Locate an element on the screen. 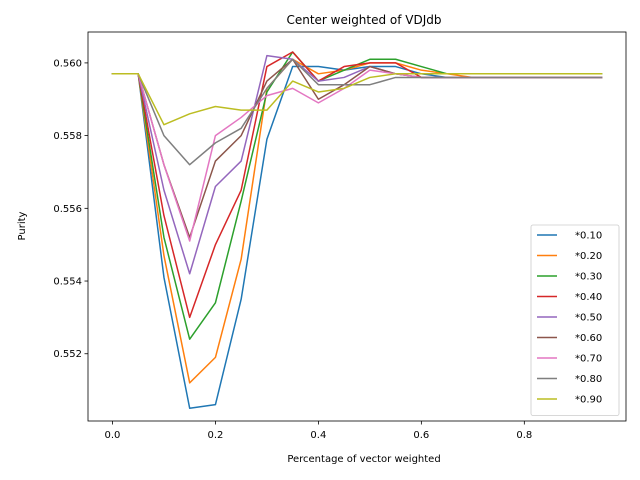  x-tick-label: 0.0 is located at coordinates (113, 435).